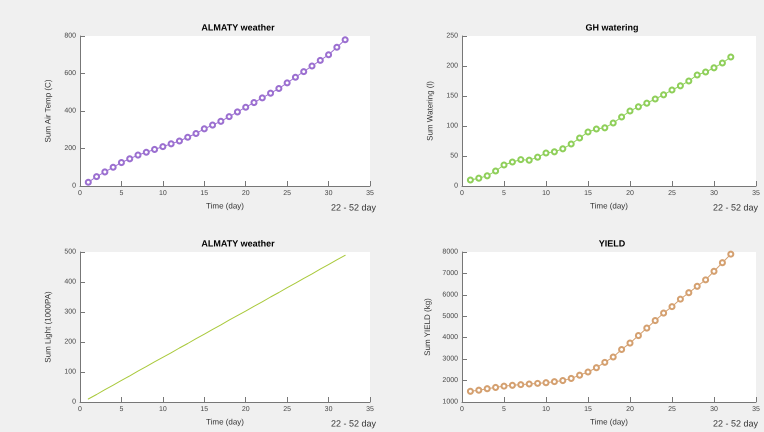 This screenshot has width=764, height=432. What do you see at coordinates (612, 243) in the screenshot?
I see `chart-title: YIELD` at bounding box center [612, 243].